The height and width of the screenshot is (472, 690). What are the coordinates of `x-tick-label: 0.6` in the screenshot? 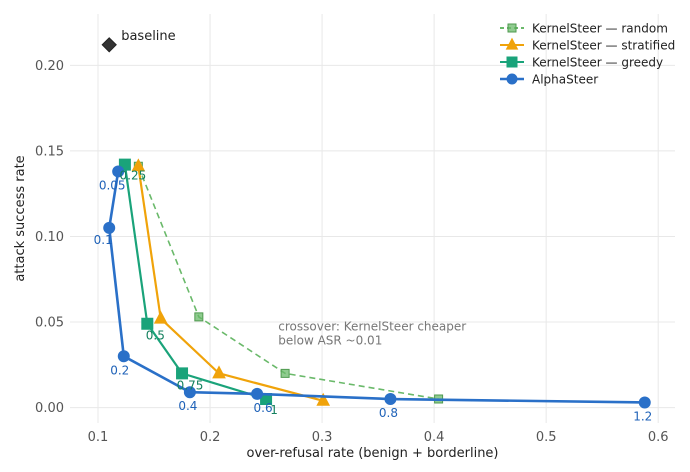 It's located at (658, 437).